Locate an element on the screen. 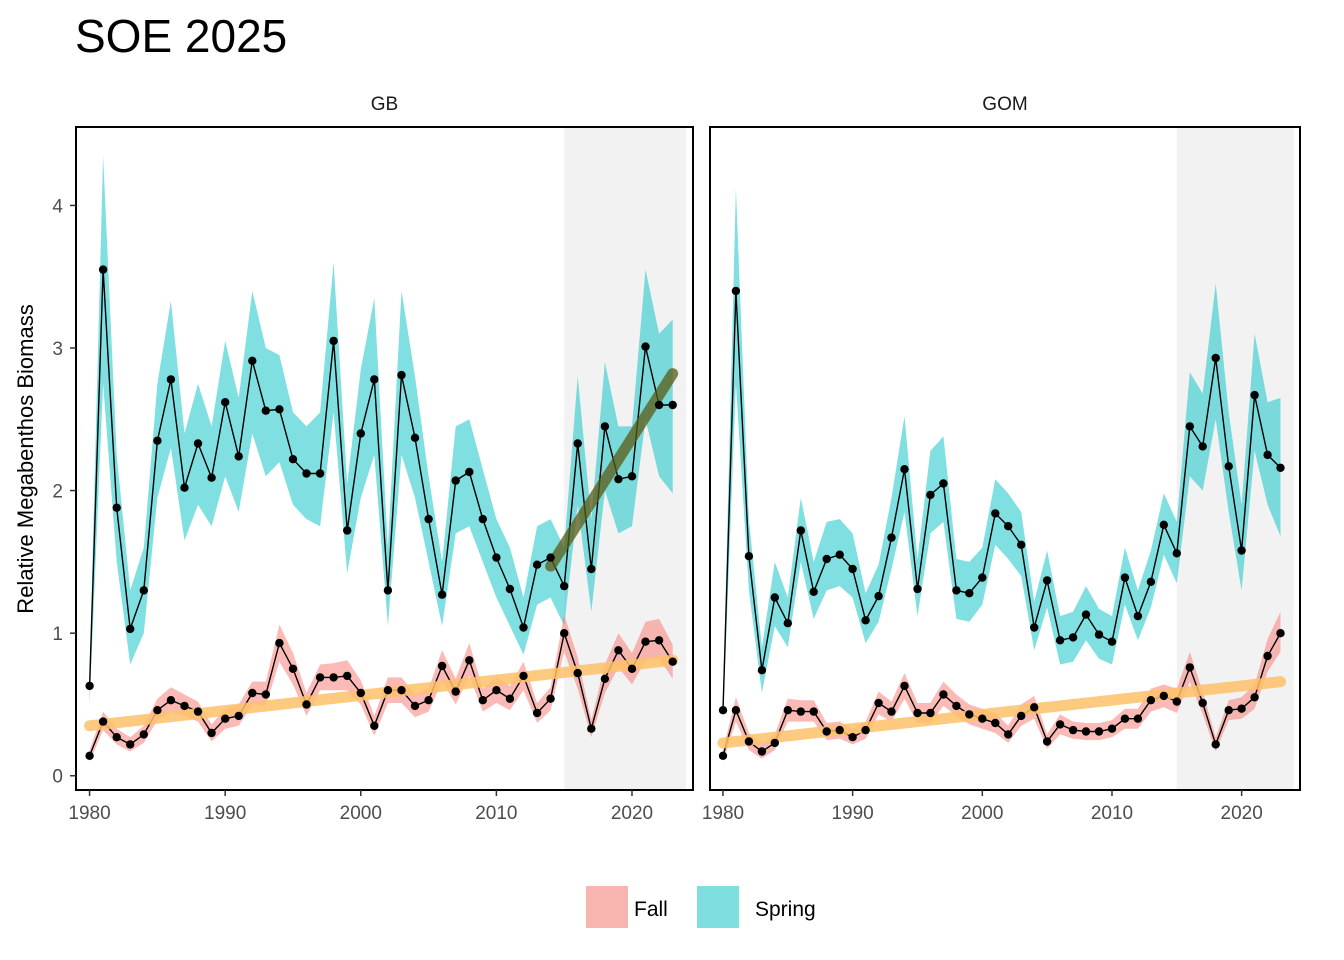 The image size is (1344, 960). x-tick-label-gom: 2000 is located at coordinates (982, 813).